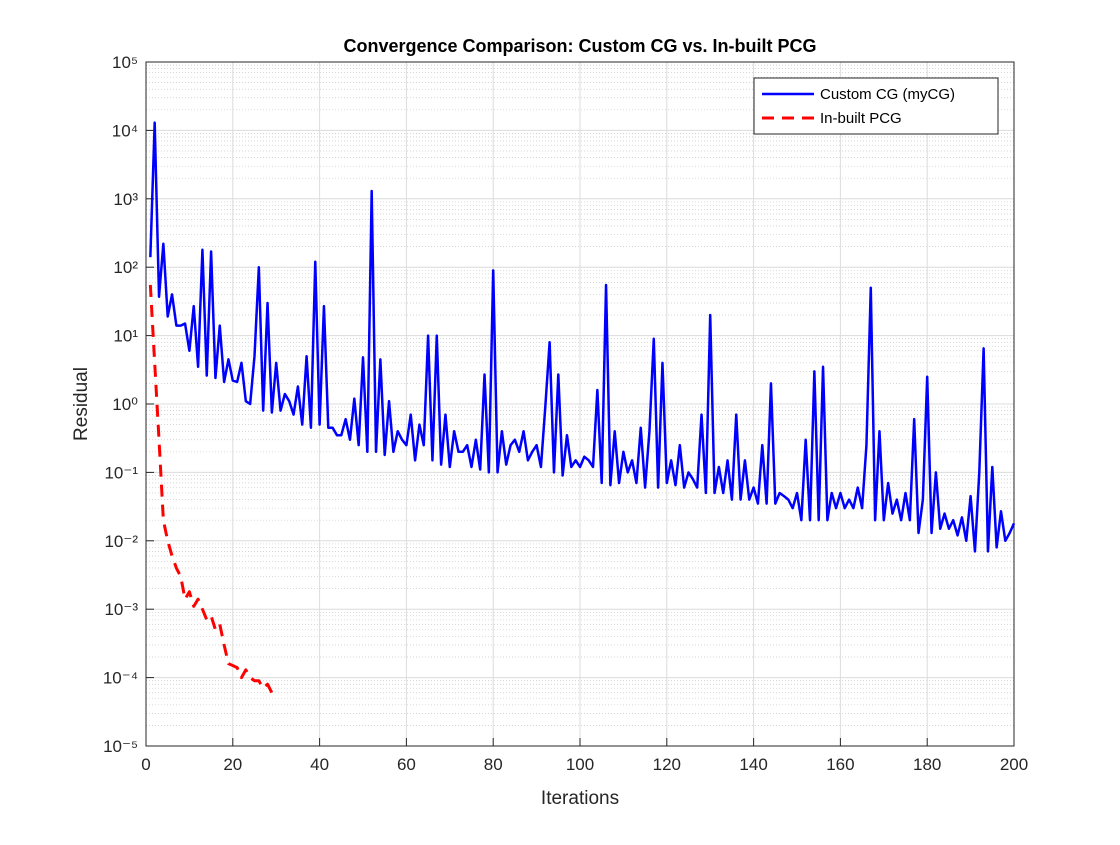 The image size is (1120, 845). Describe the element at coordinates (927, 764) in the screenshot. I see `x-tick-label: 180` at that location.